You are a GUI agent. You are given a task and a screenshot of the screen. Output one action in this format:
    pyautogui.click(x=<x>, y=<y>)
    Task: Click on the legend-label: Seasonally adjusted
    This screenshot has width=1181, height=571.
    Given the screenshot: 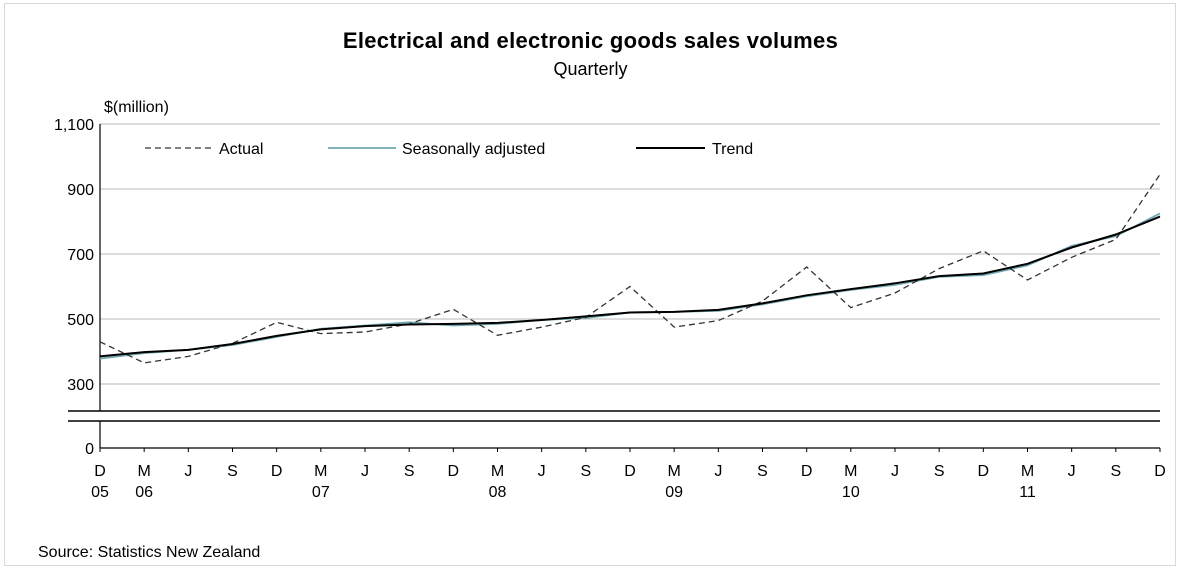 What is the action you would take?
    pyautogui.click(x=473, y=149)
    